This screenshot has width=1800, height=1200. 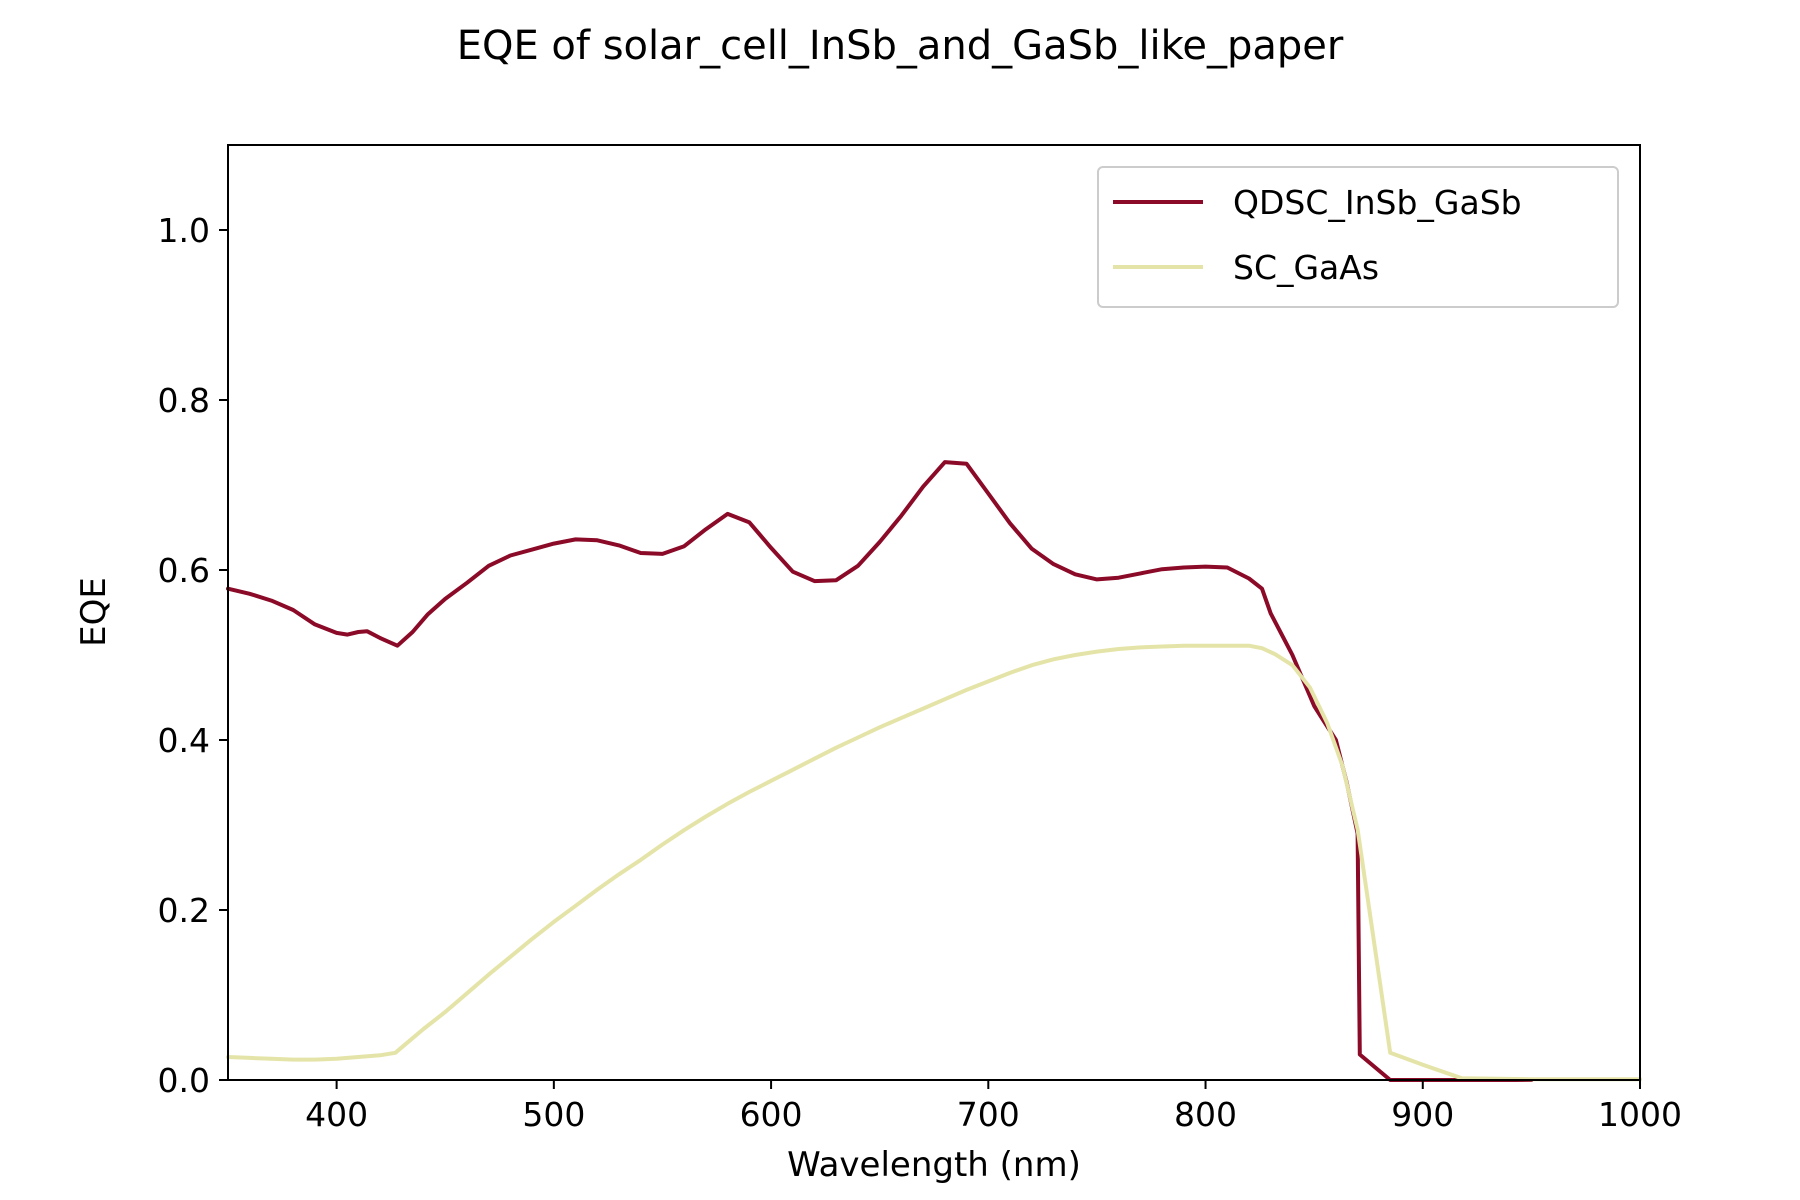 I want to click on x-axis-label: Wavelength (nm), so click(x=934, y=1165).